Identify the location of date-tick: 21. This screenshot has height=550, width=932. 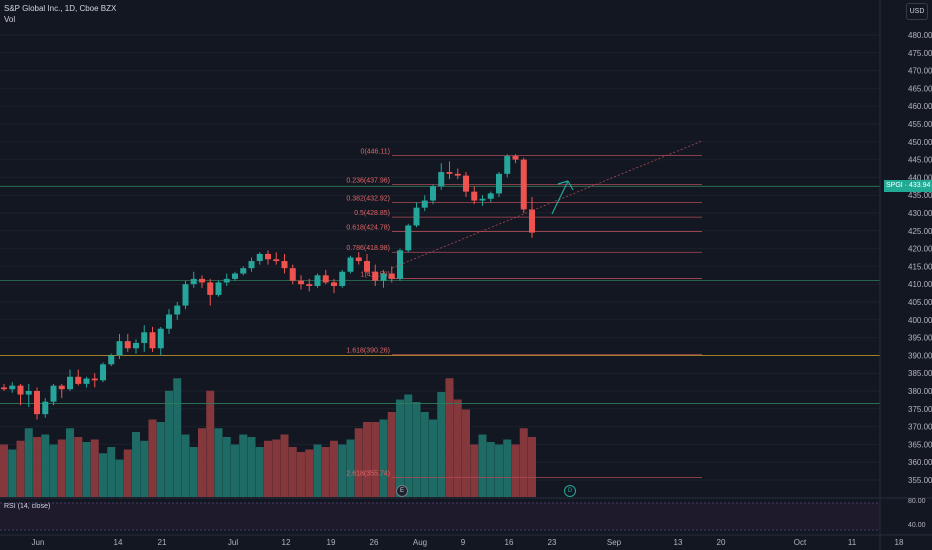
(162, 542).